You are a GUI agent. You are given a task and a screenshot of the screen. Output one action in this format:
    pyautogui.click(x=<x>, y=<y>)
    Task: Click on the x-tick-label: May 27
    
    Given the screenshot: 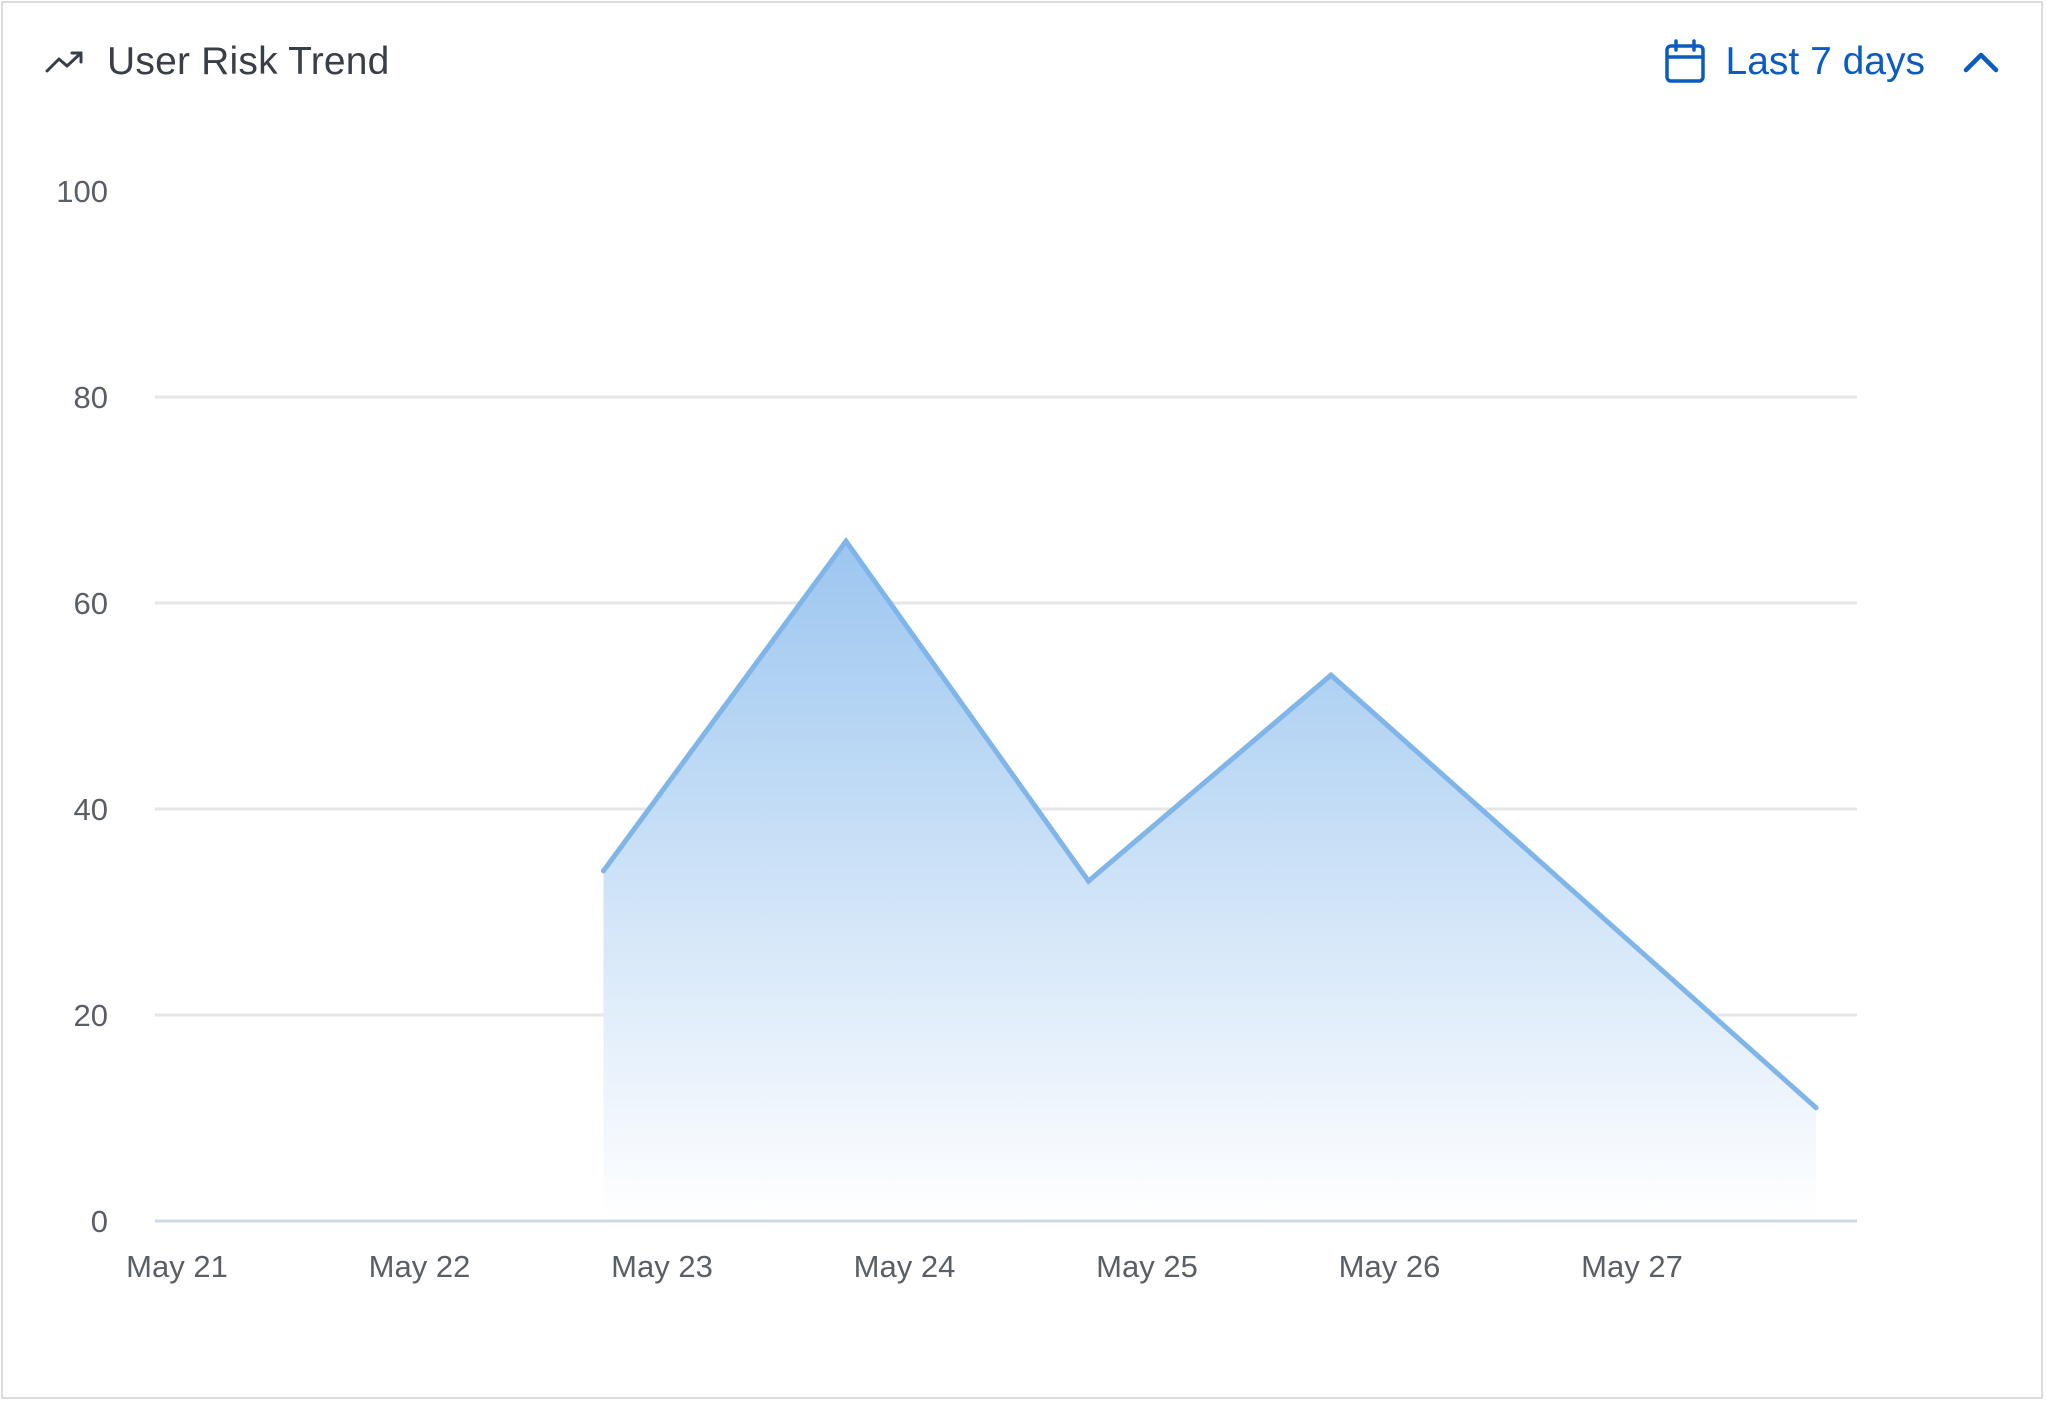 What is the action you would take?
    pyautogui.click(x=1632, y=1266)
    